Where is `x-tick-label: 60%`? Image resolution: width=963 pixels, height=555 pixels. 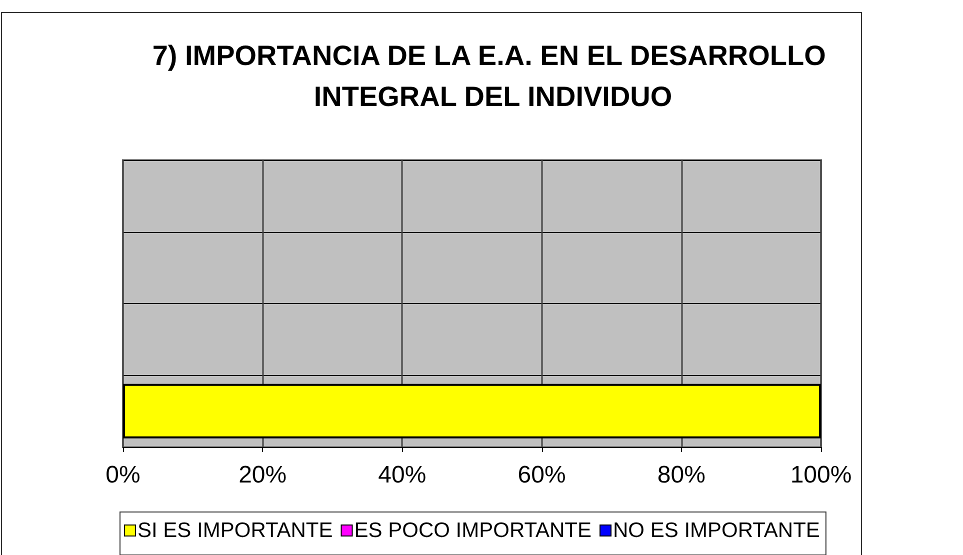
x-tick-label: 60% is located at coordinates (542, 475).